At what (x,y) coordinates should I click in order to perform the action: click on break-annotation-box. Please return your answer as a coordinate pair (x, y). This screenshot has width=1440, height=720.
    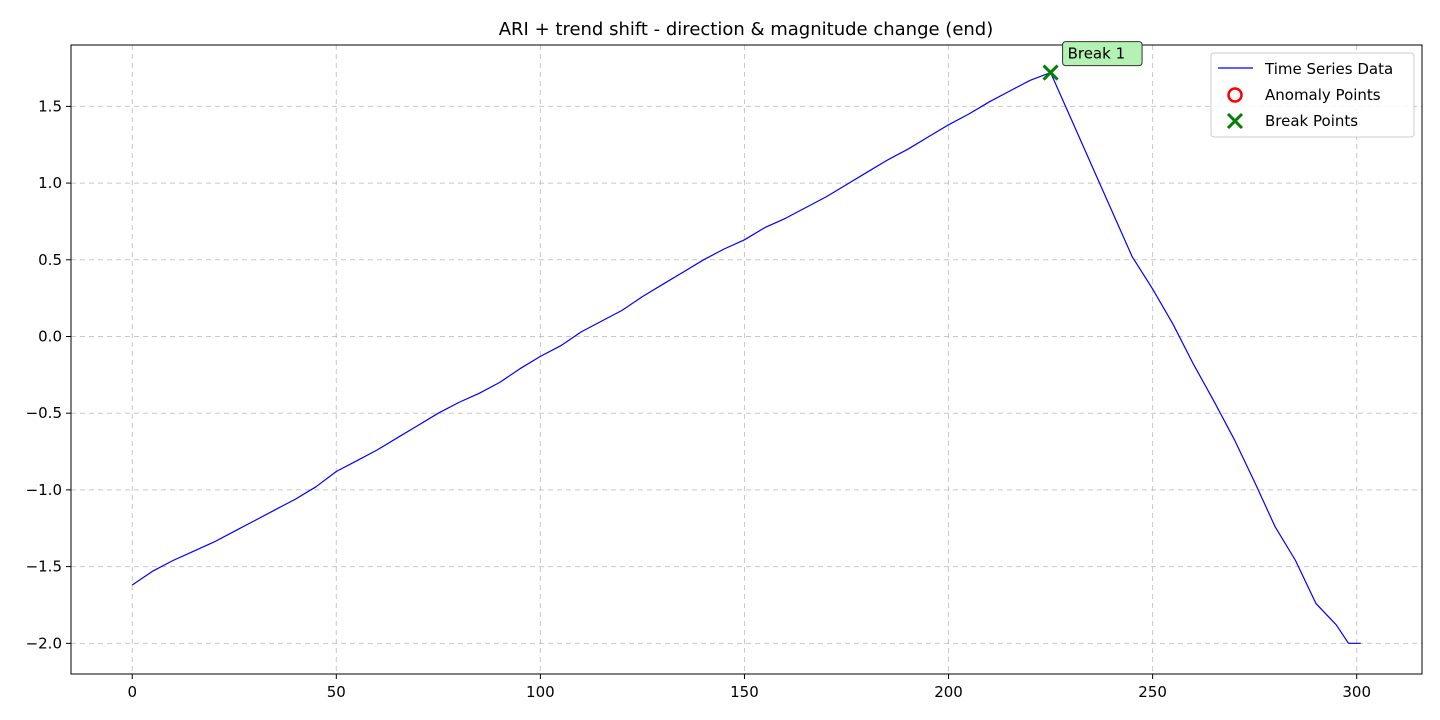
    Looking at the image, I should click on (1102, 54).